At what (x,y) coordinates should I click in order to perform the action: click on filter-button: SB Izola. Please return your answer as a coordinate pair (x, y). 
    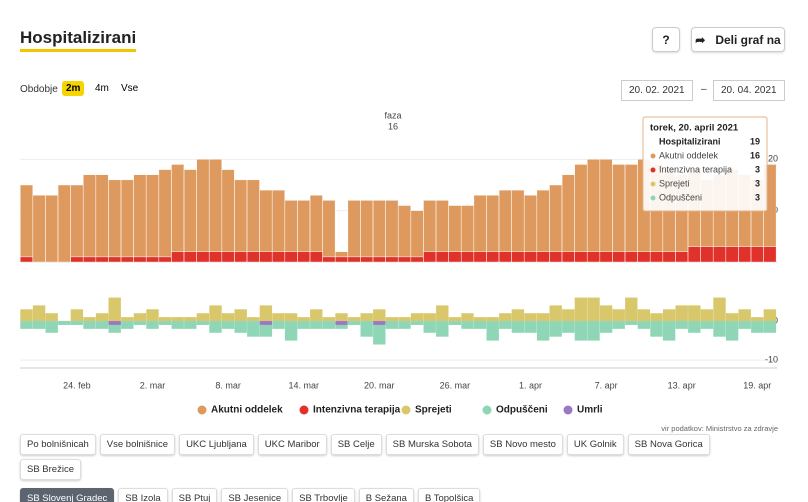
    Looking at the image, I should click on (143, 495).